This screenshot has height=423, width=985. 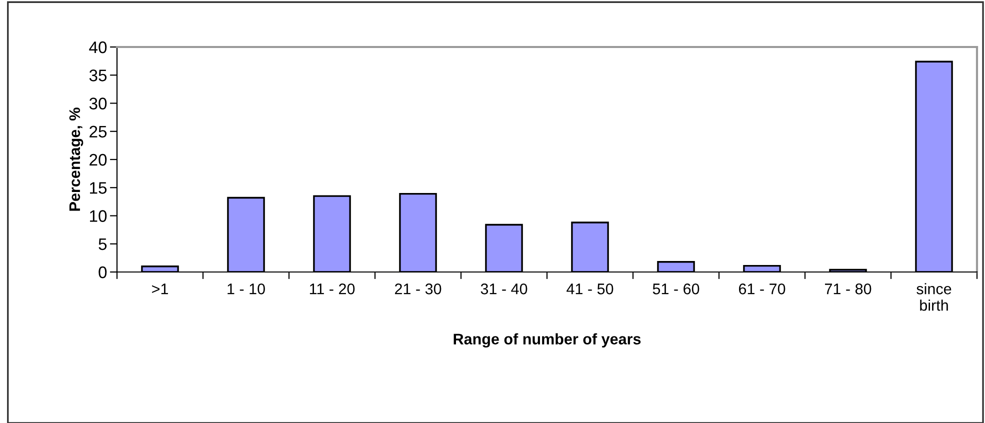 I want to click on x-tick-label: 11 - 20, so click(x=332, y=289).